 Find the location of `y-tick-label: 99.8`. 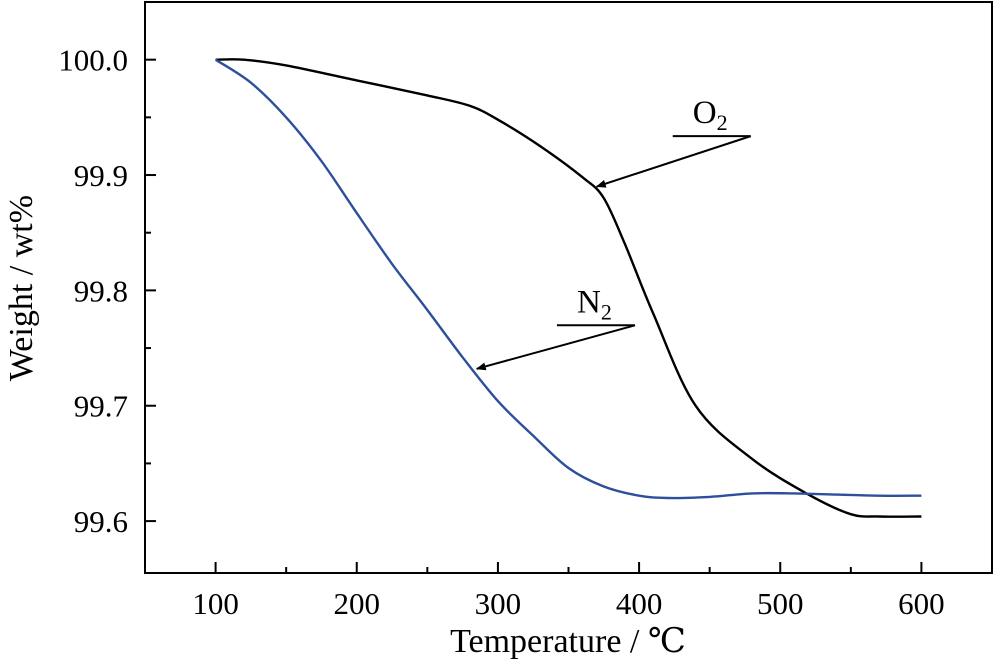

y-tick-label: 99.8 is located at coordinates (101, 290).